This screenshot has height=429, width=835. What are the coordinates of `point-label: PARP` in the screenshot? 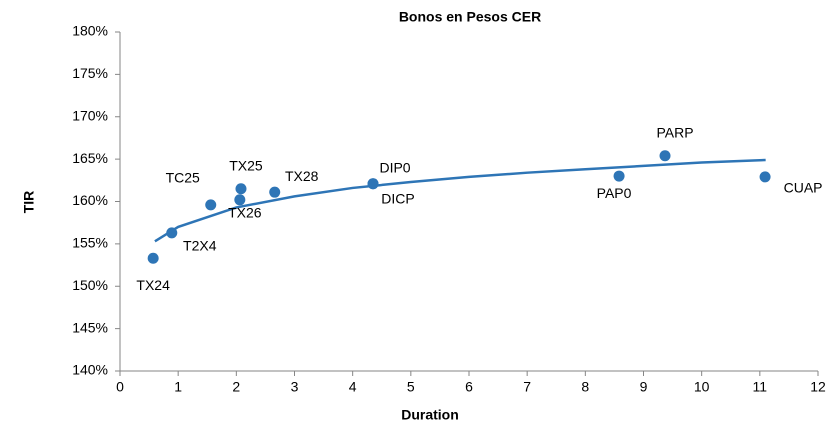 It's located at (674, 132).